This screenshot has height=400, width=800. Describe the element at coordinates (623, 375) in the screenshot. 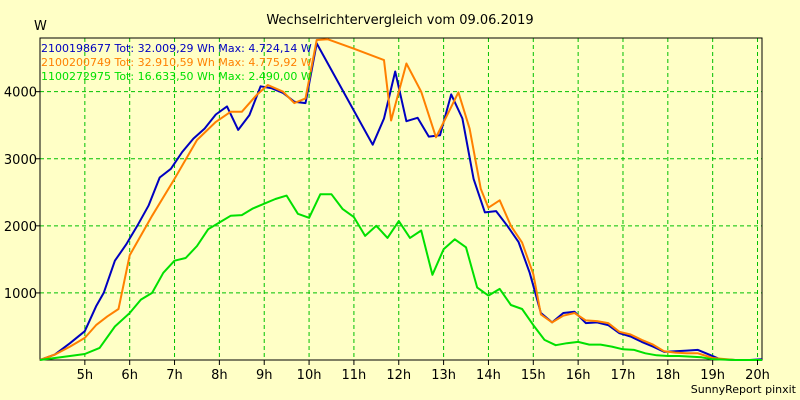

I see `x-tick-label: 17h` at that location.